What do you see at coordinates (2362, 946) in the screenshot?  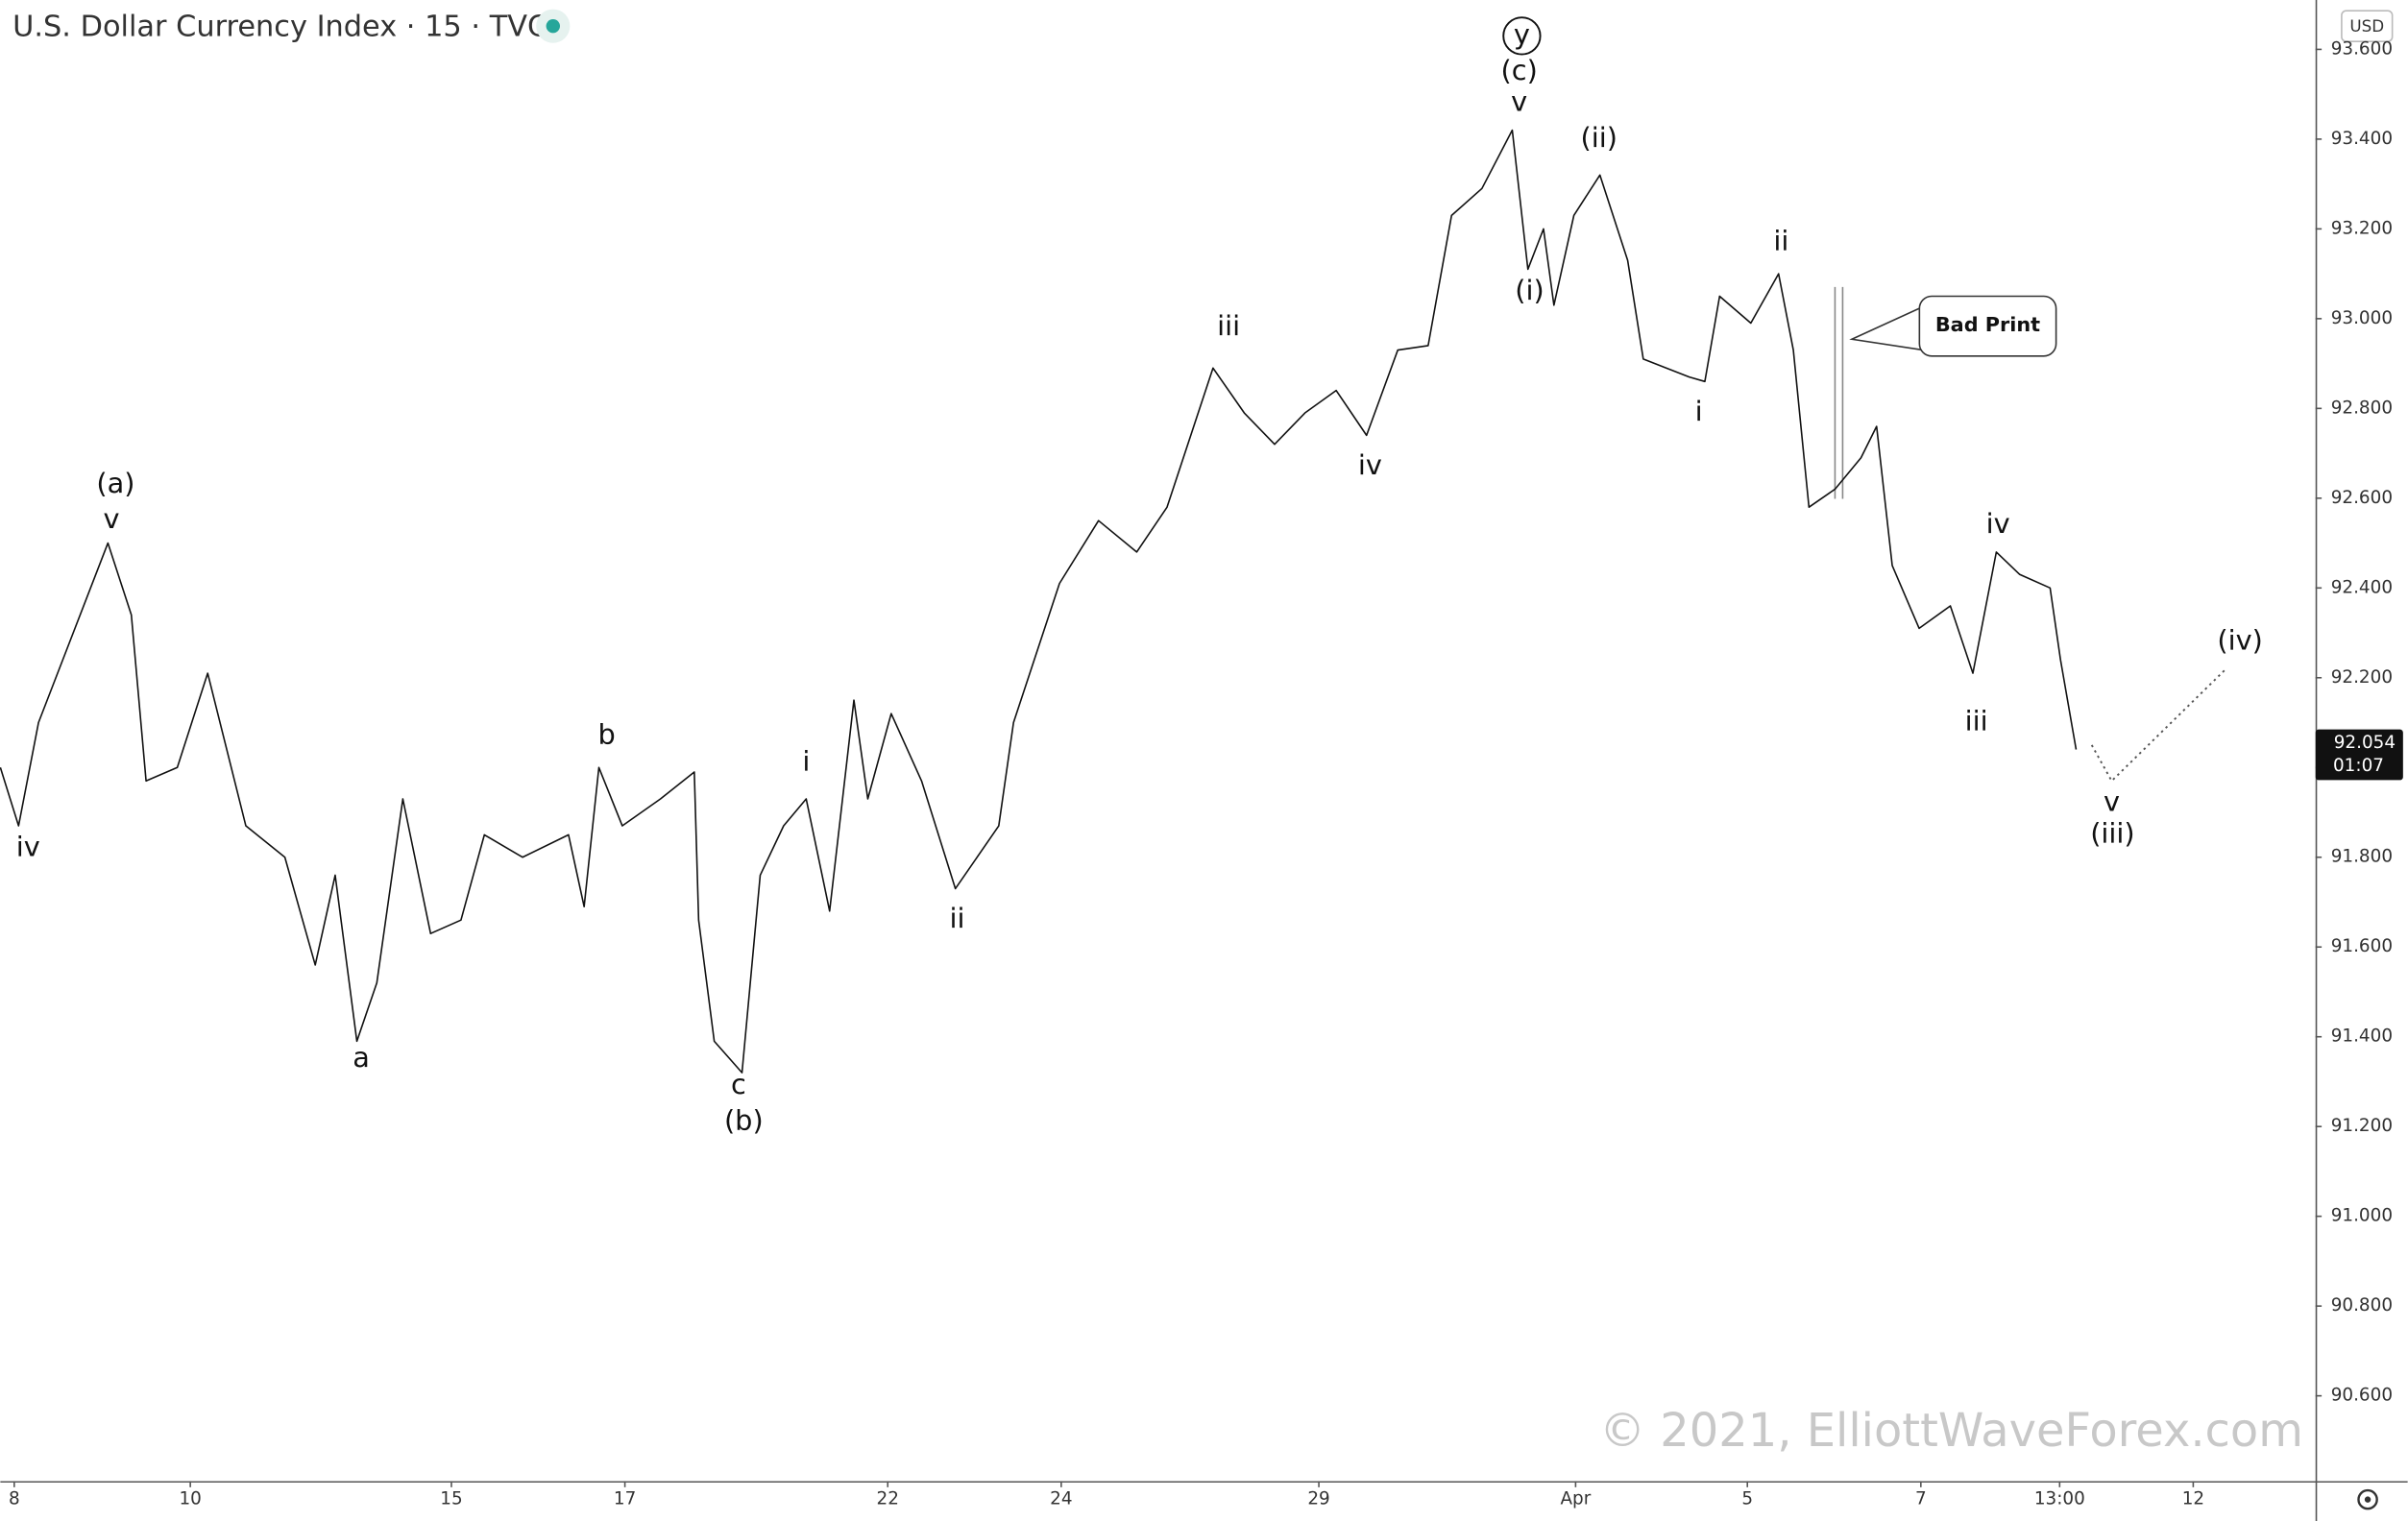 I see `y-tick-label: 91.600` at bounding box center [2362, 946].